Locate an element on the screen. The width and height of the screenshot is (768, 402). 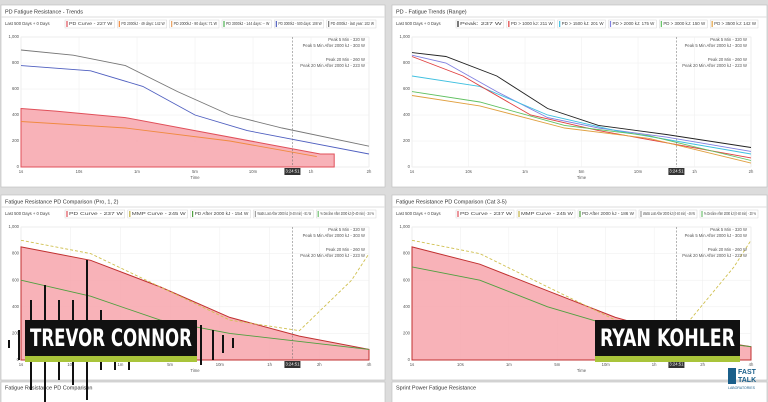
legend-text: PD > 1000 kJ: 211 W is located at coordinates (532, 23).